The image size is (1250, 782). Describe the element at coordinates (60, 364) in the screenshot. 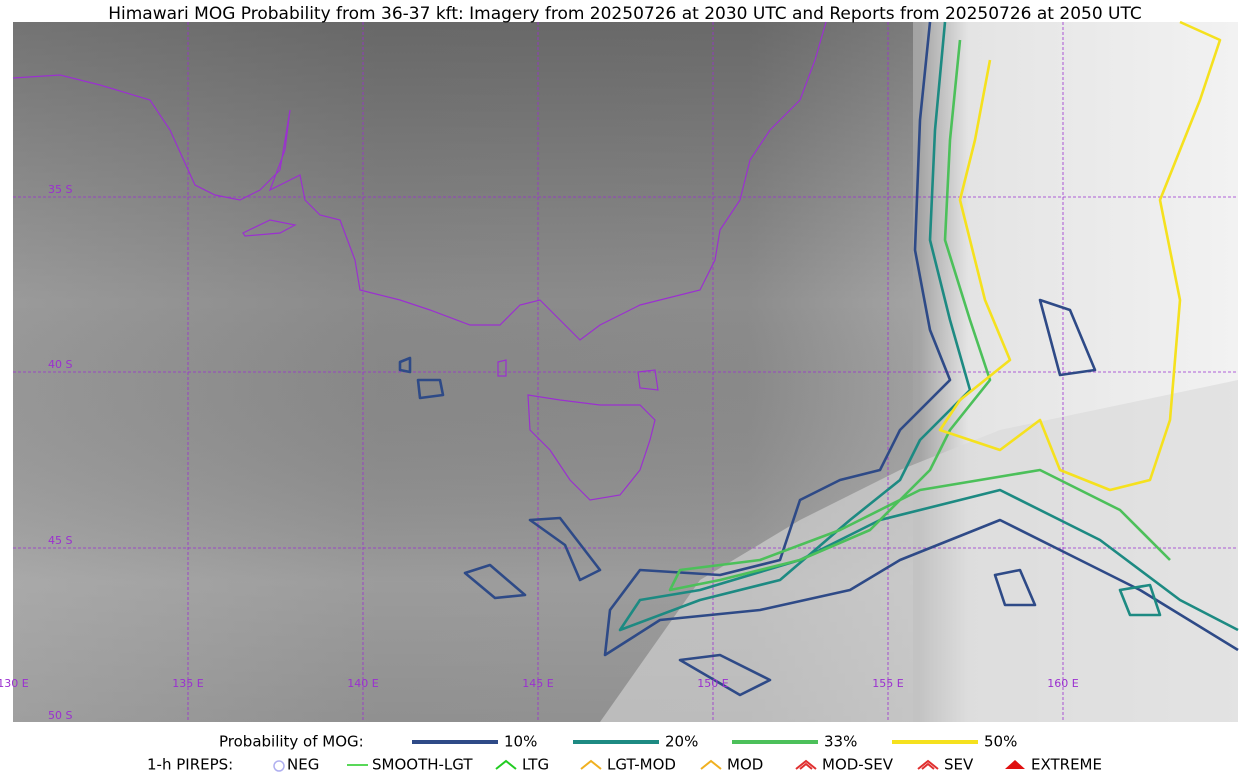

I see `lat-label: 40 S` at that location.